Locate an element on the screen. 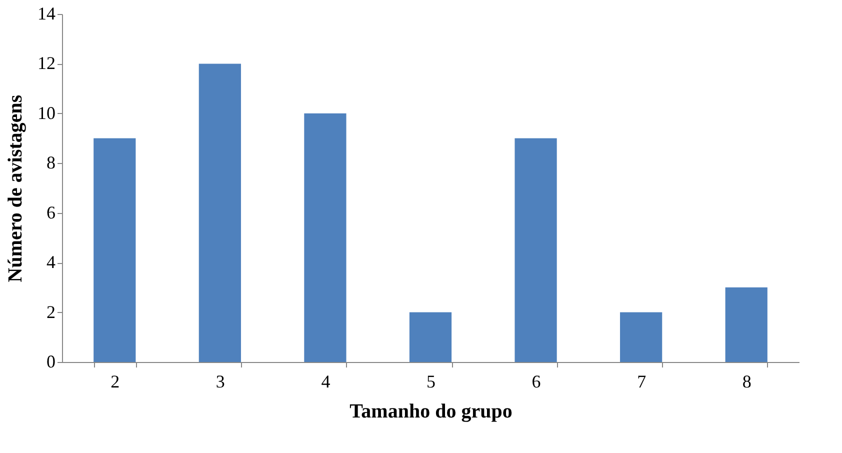  x-tick-label: 4 is located at coordinates (325, 382).